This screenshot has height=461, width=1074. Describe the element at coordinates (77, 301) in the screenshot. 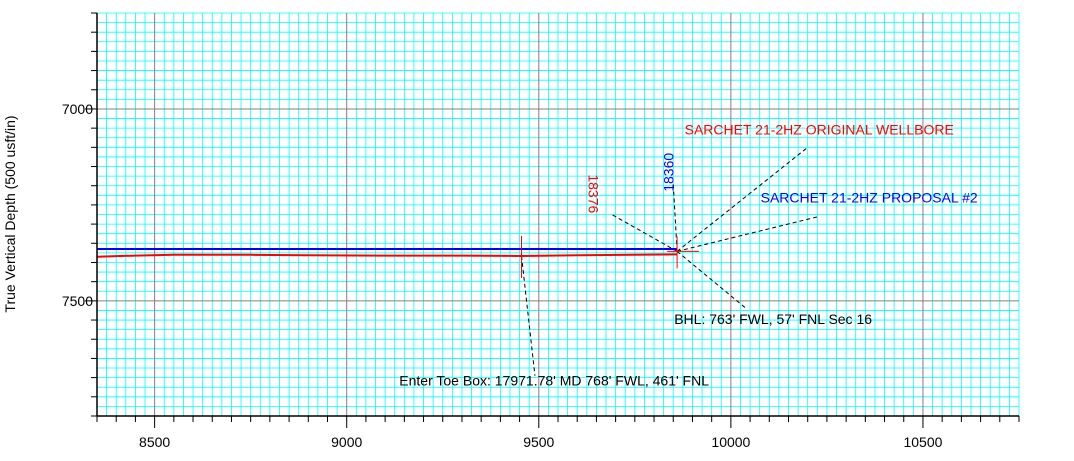

I see `y-tick-label: 7500` at that location.